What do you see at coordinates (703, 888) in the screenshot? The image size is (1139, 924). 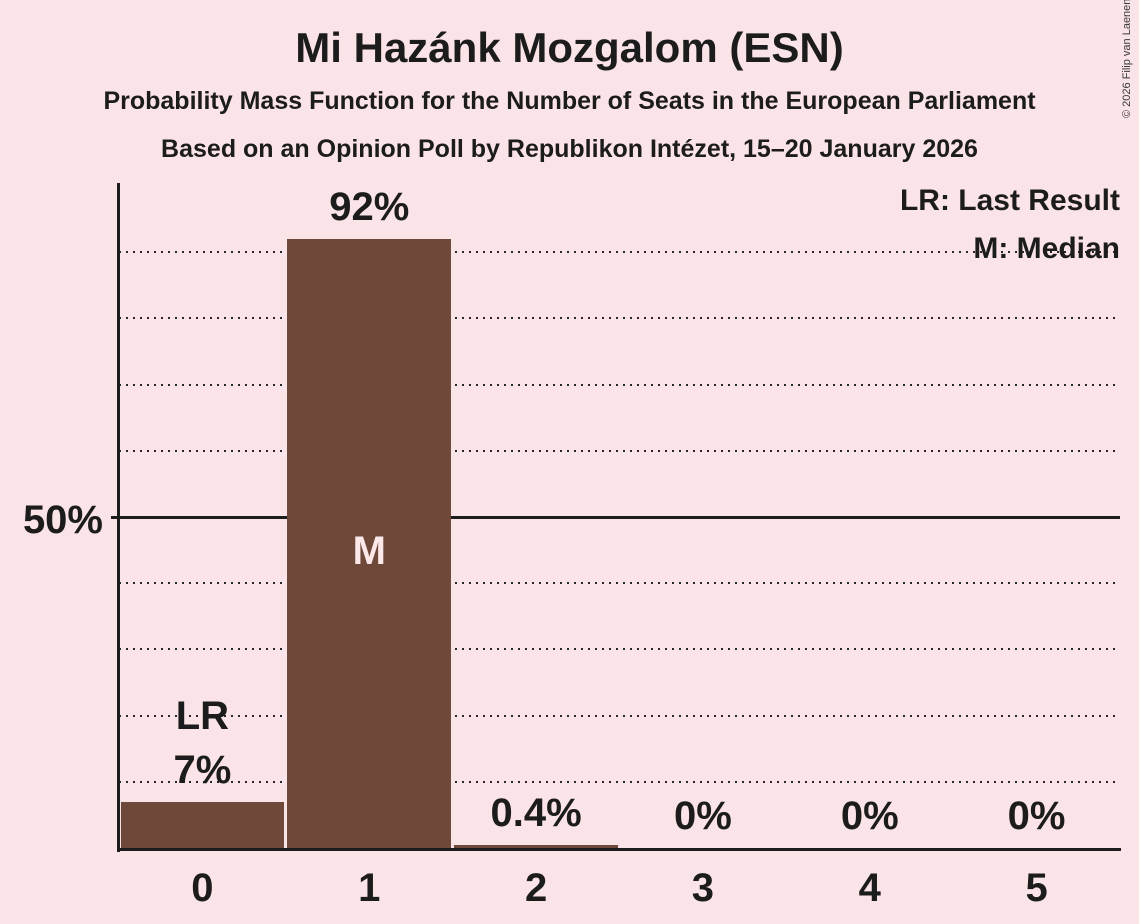 I see `x-tick-label-3: 3` at bounding box center [703, 888].